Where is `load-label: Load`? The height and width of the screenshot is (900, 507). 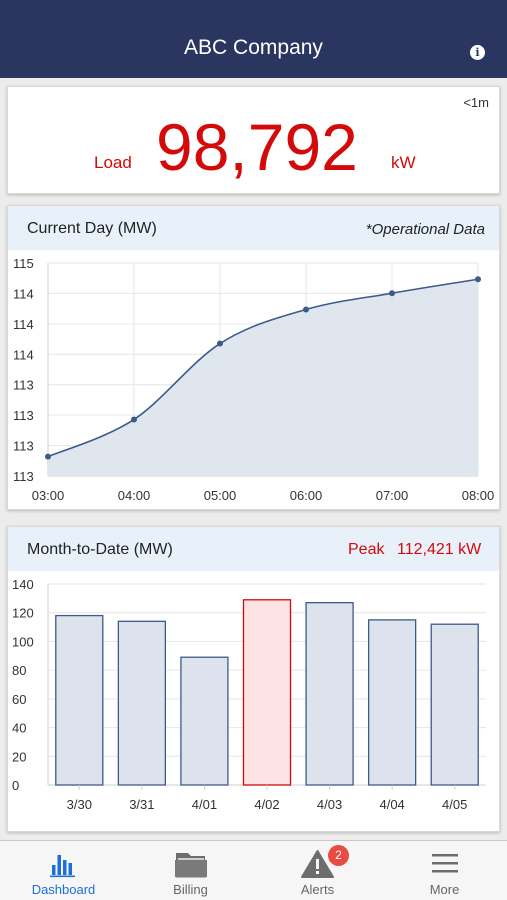 load-label: Load is located at coordinates (113, 162).